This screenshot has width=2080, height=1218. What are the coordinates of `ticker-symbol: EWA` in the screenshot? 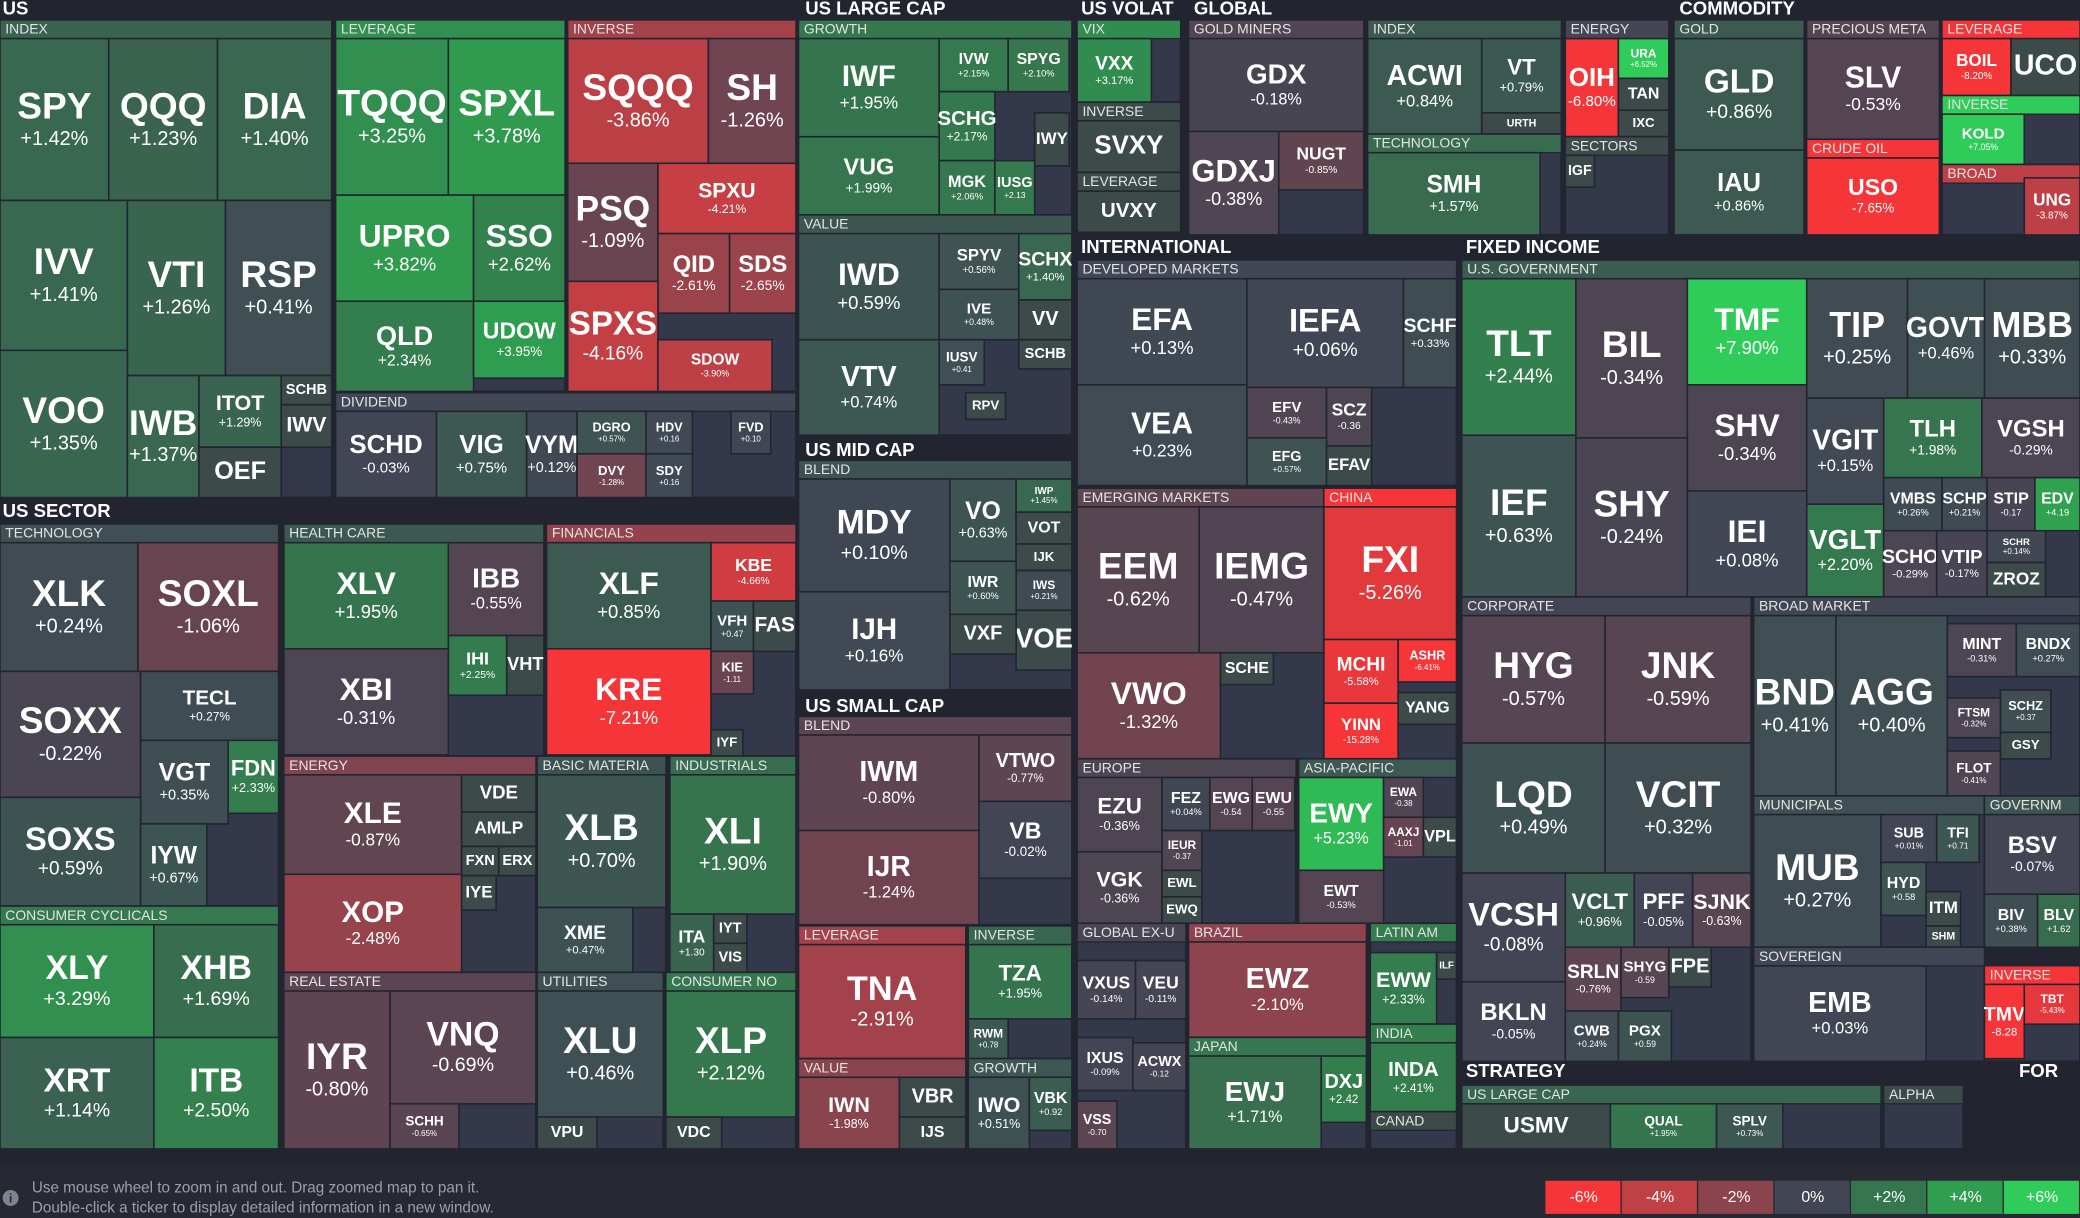 It's located at (1404, 792).